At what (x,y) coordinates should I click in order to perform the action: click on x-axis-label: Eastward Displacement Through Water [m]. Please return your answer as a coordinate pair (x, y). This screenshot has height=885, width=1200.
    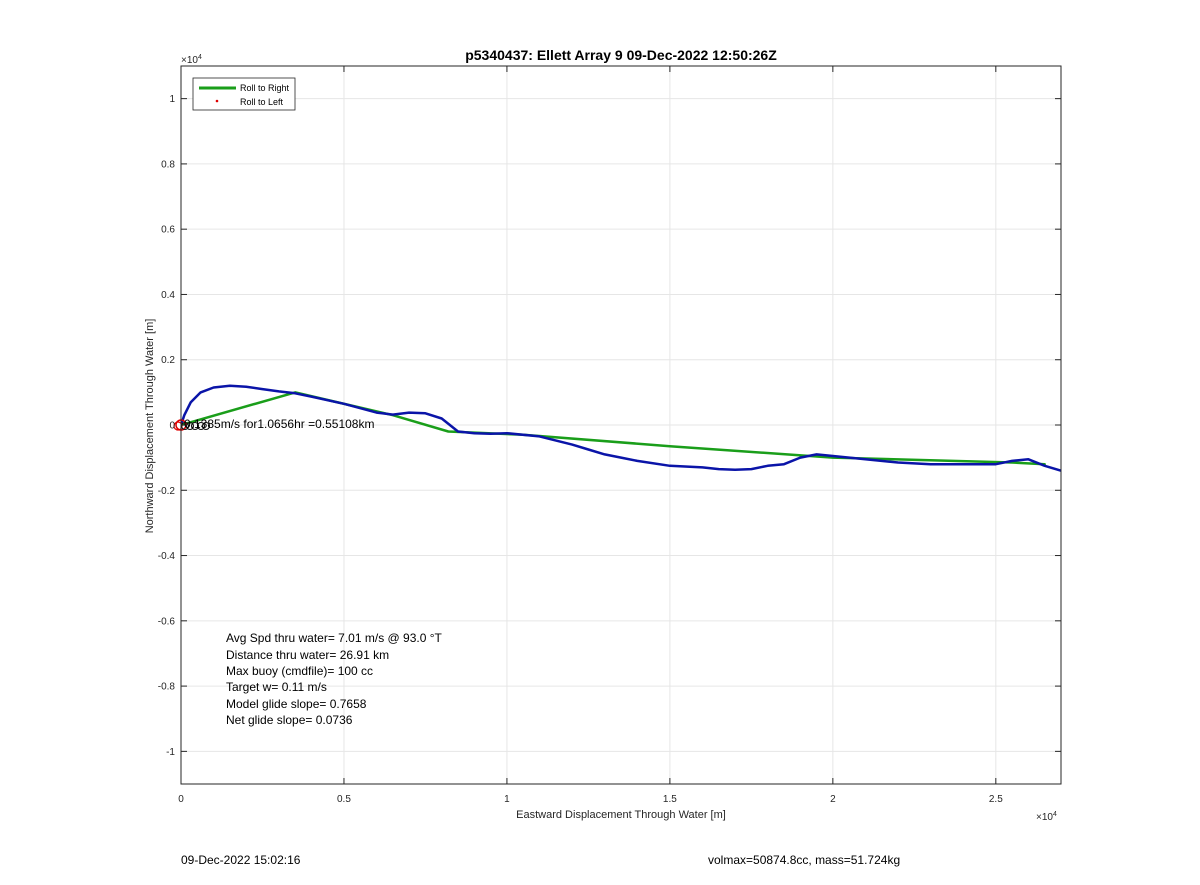
    Looking at the image, I should click on (621, 815).